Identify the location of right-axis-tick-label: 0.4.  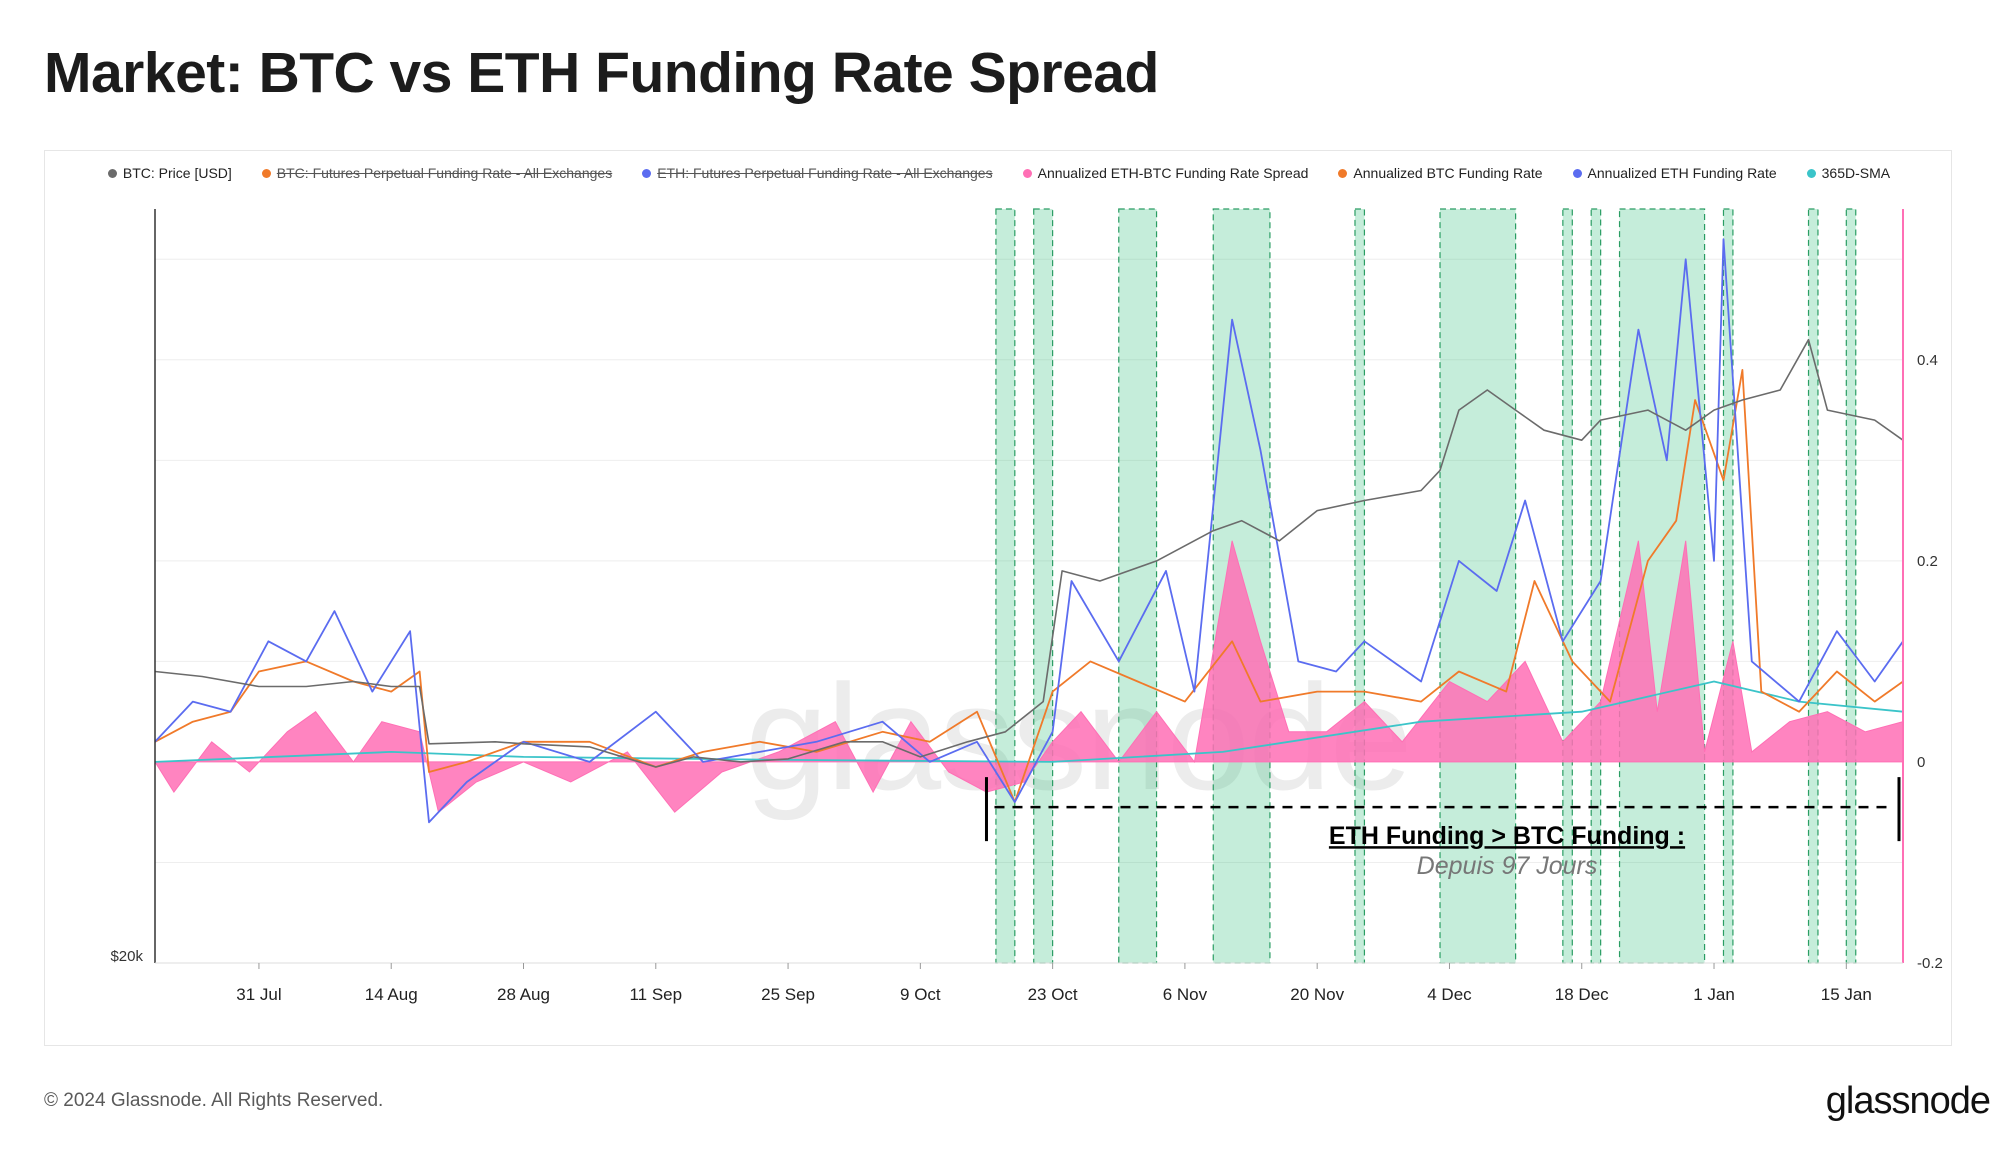
(1927, 360).